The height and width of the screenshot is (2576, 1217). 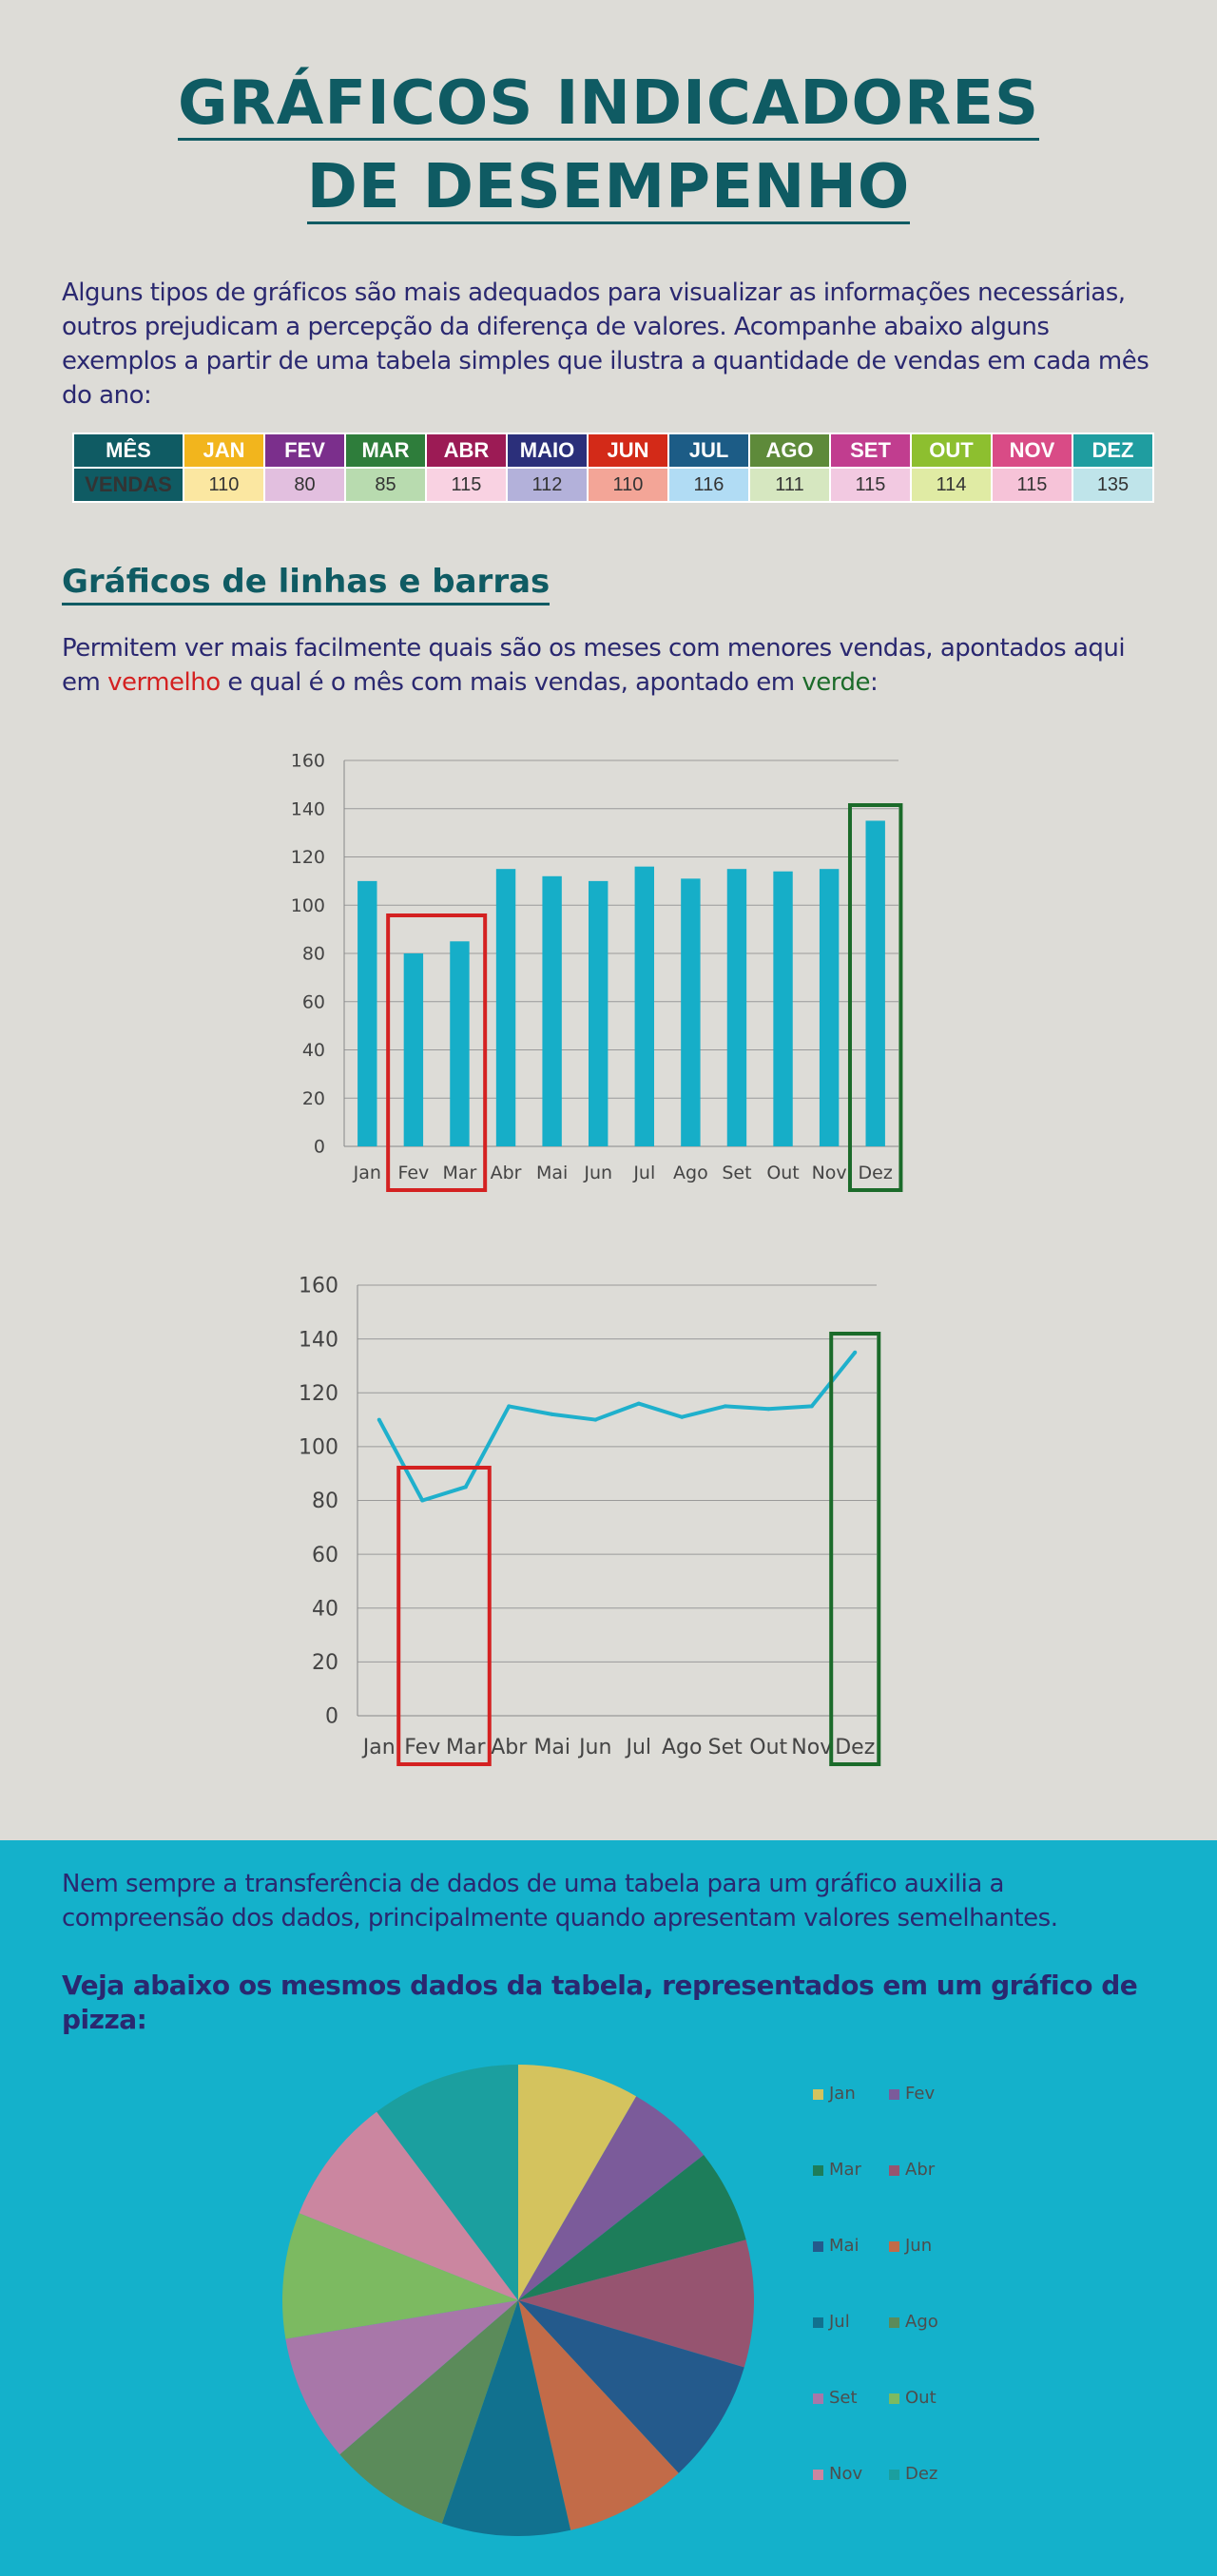 What do you see at coordinates (889, 2122) in the screenshot?
I see `legend-row: Jan Fev` at bounding box center [889, 2122].